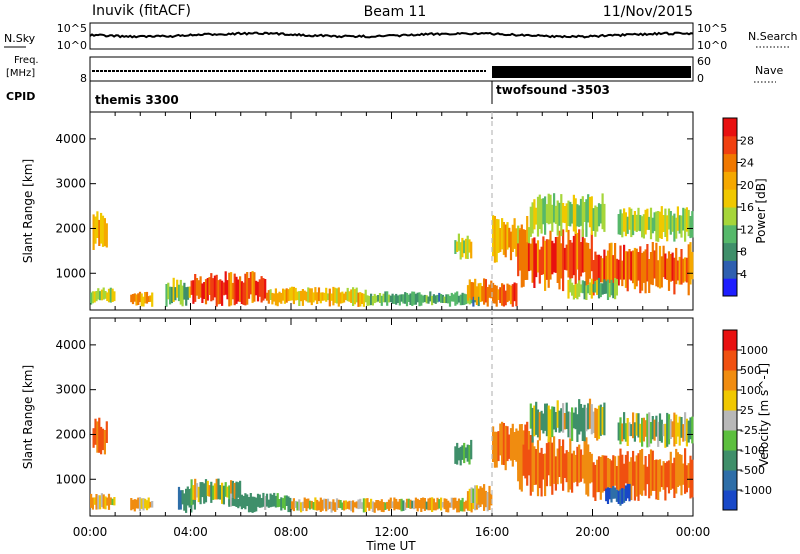 Image resolution: width=800 pixels, height=554 pixels. I want to click on velocity-ylabel: Slant Range [km], so click(28, 417).